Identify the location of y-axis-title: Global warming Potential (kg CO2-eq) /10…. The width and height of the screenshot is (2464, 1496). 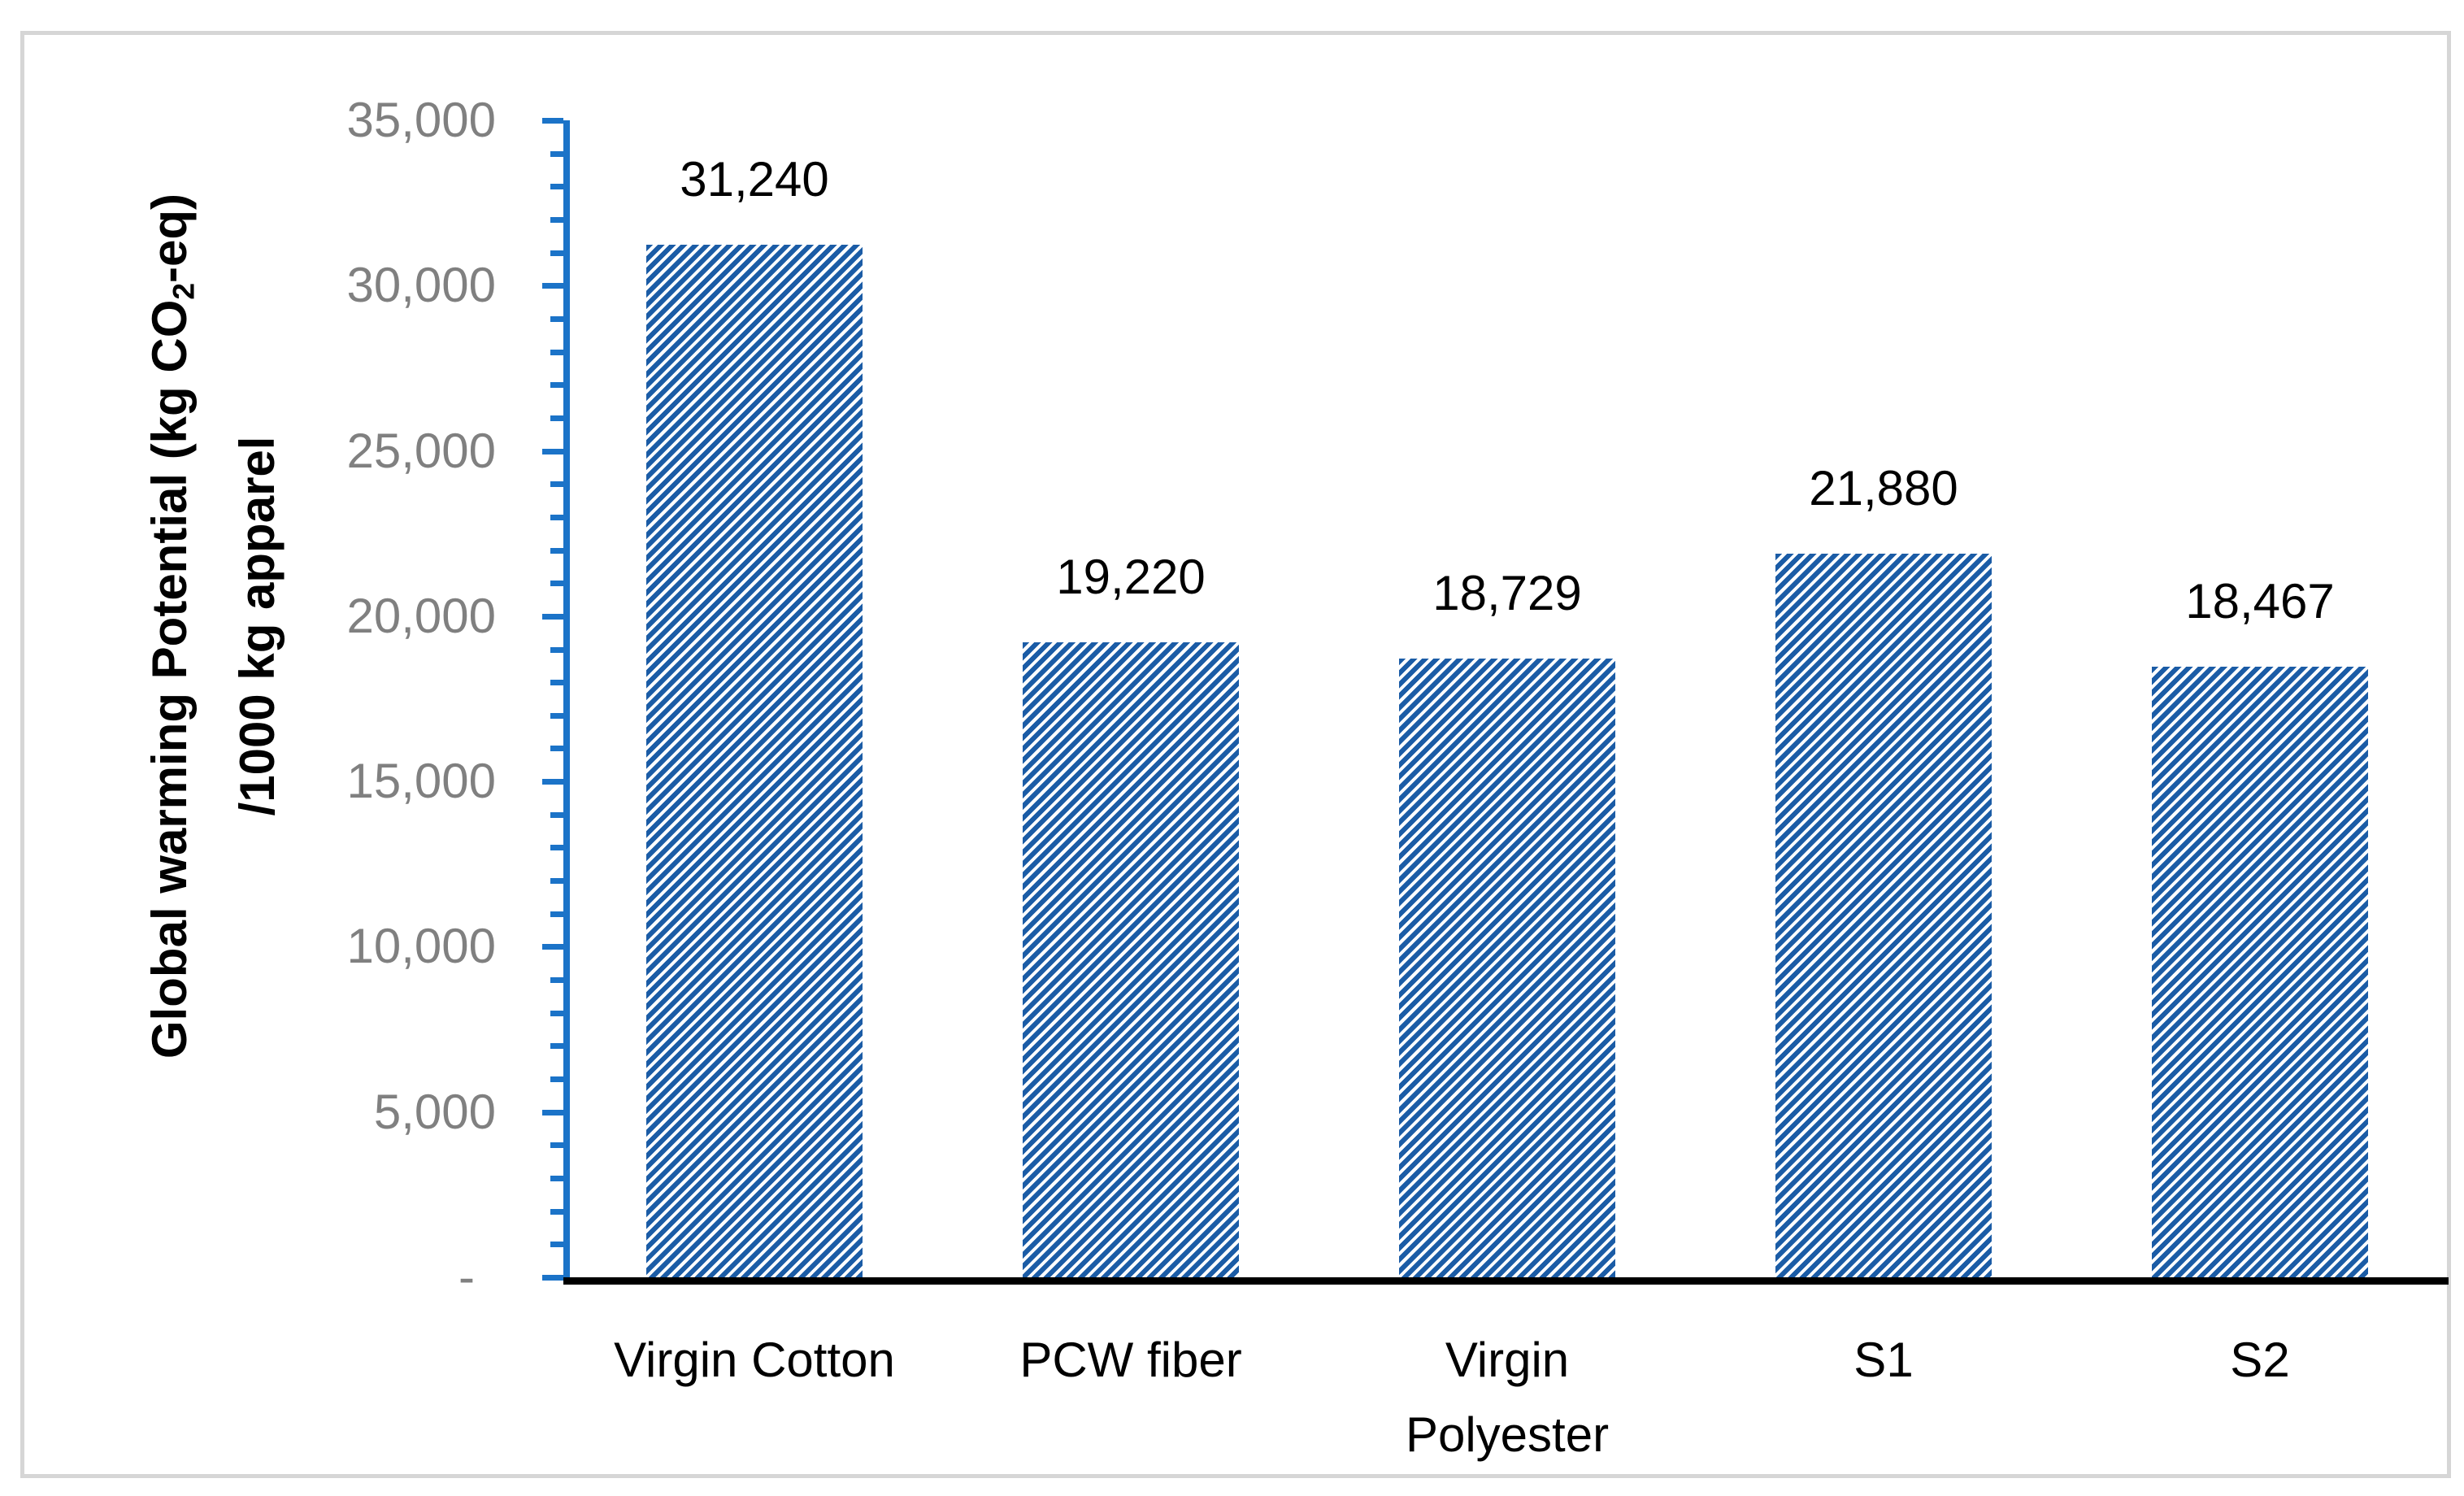
(210, 626).